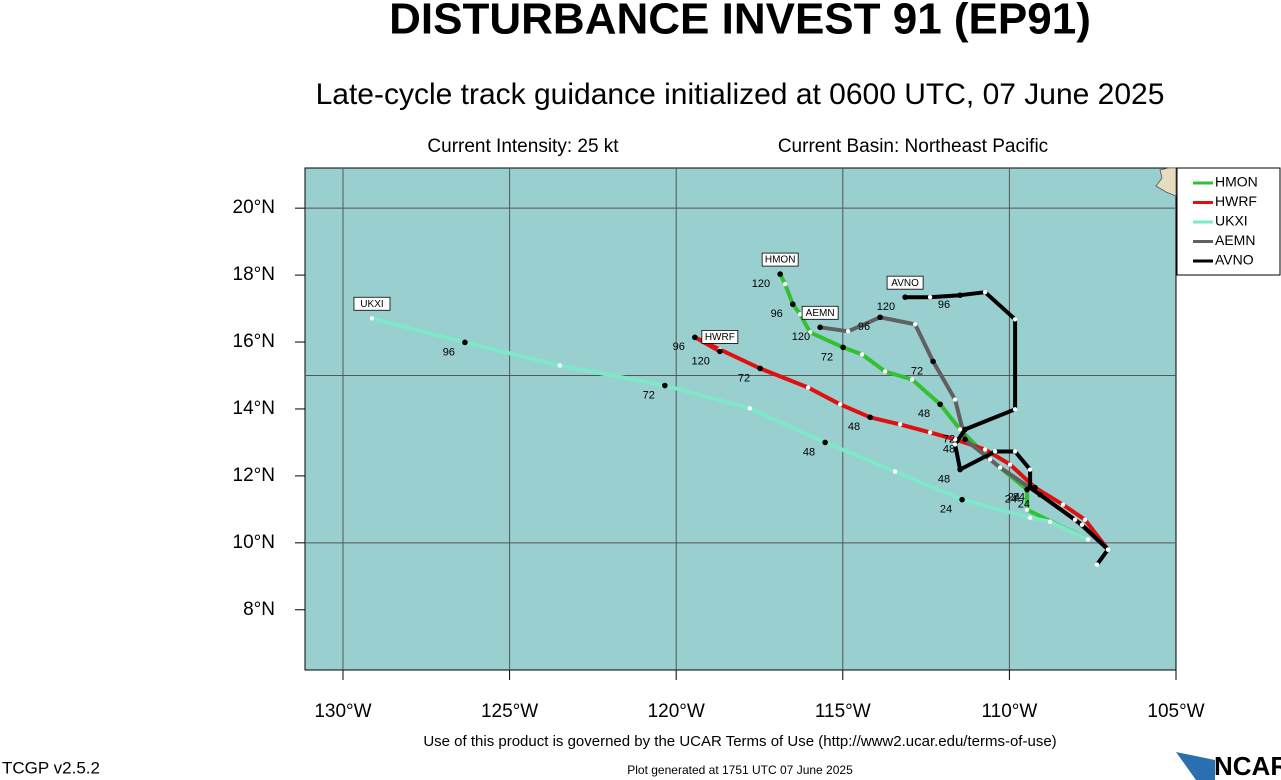 This screenshot has height=780, width=1281. What do you see at coordinates (913, 146) in the screenshot?
I see `basin: Current Basin: Northeast Pacific` at bounding box center [913, 146].